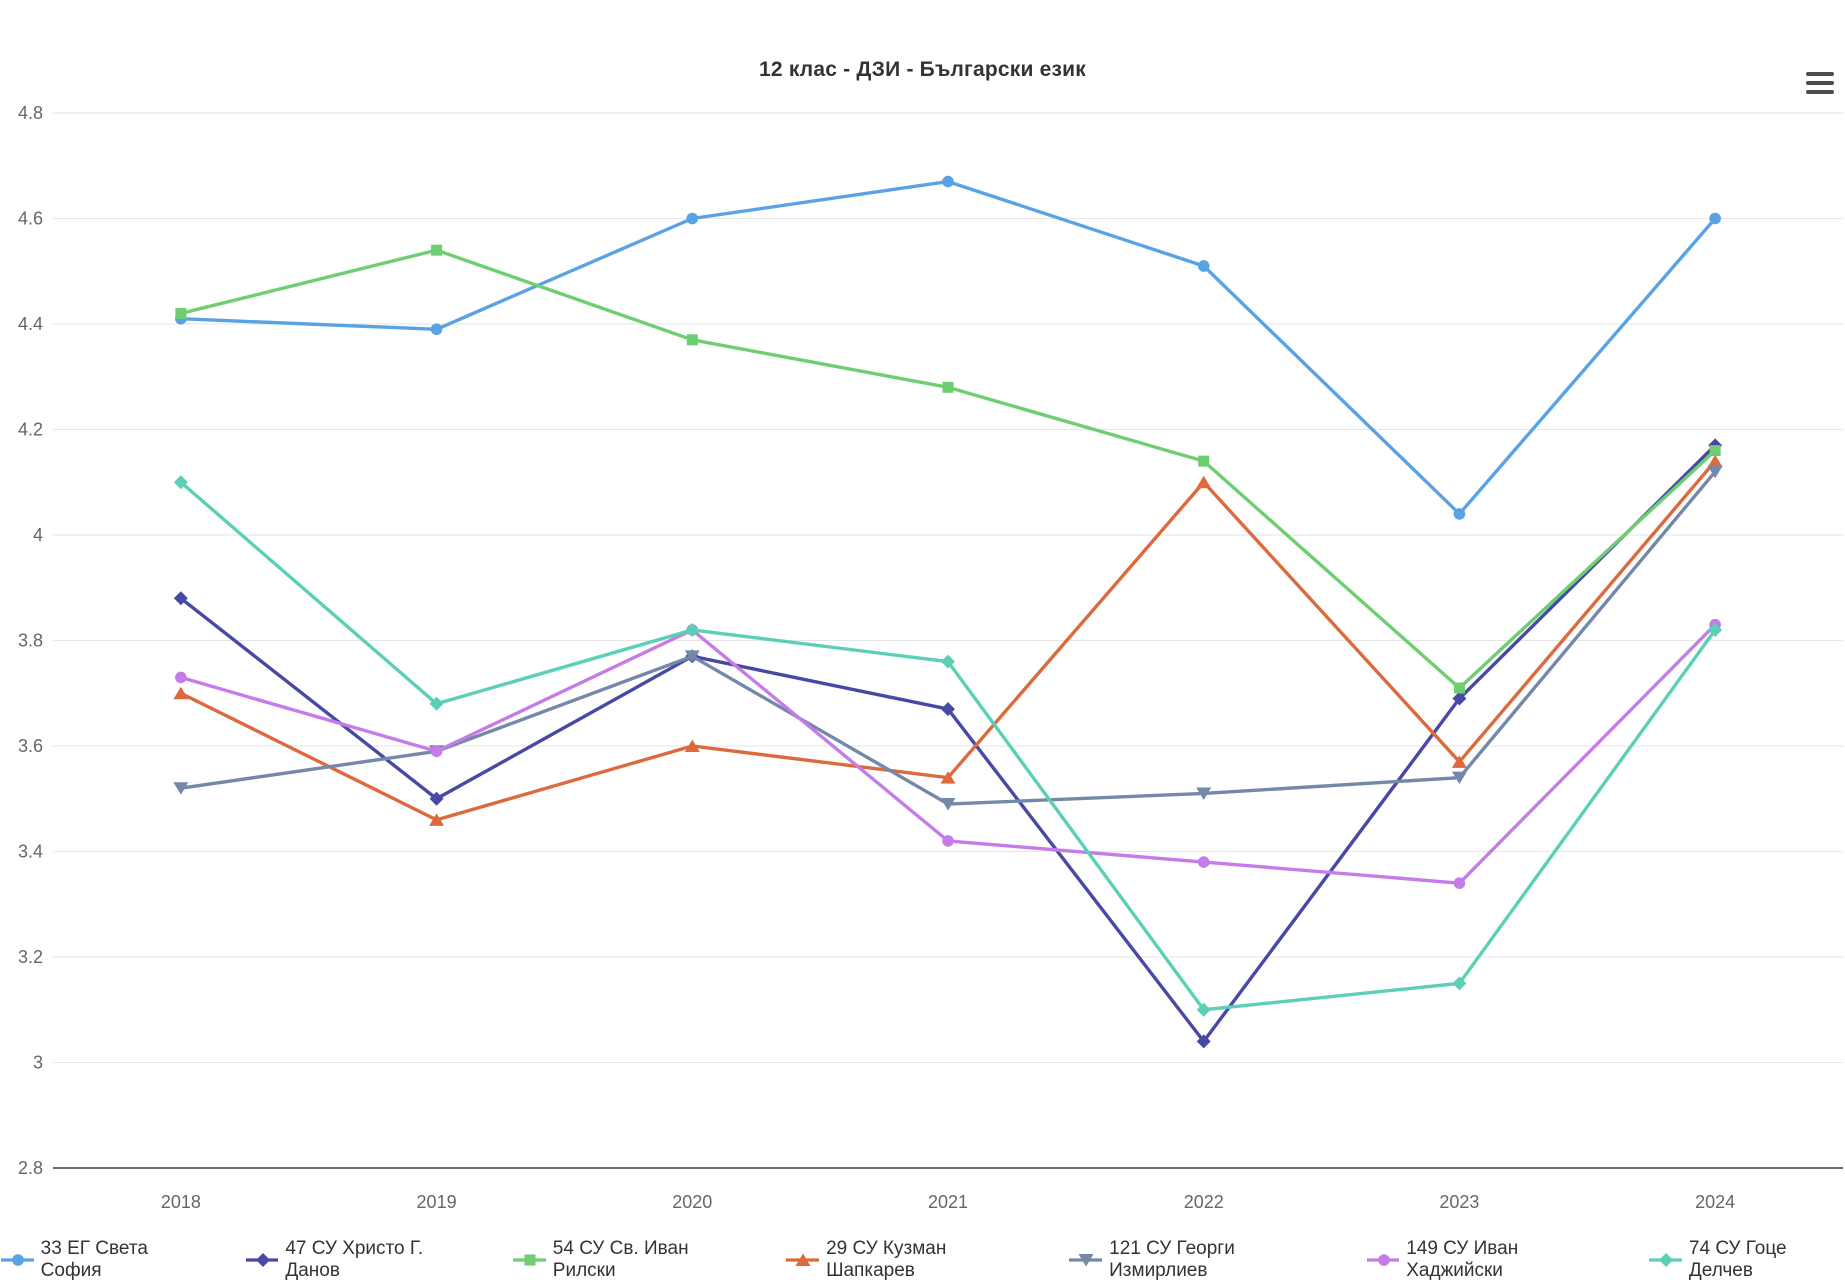 The width and height of the screenshot is (1845, 1282). I want to click on data-point-4-2020, so click(692, 656).